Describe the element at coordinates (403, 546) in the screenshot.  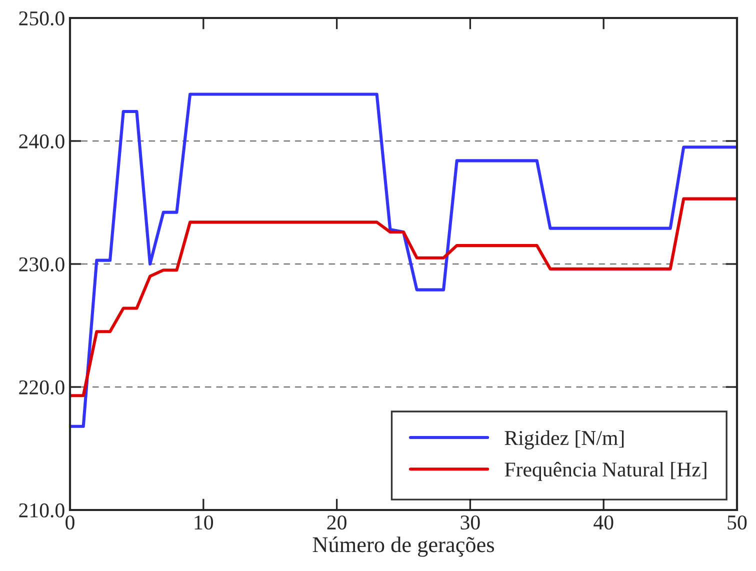
I see `x-axis-title: Número de gerações` at that location.